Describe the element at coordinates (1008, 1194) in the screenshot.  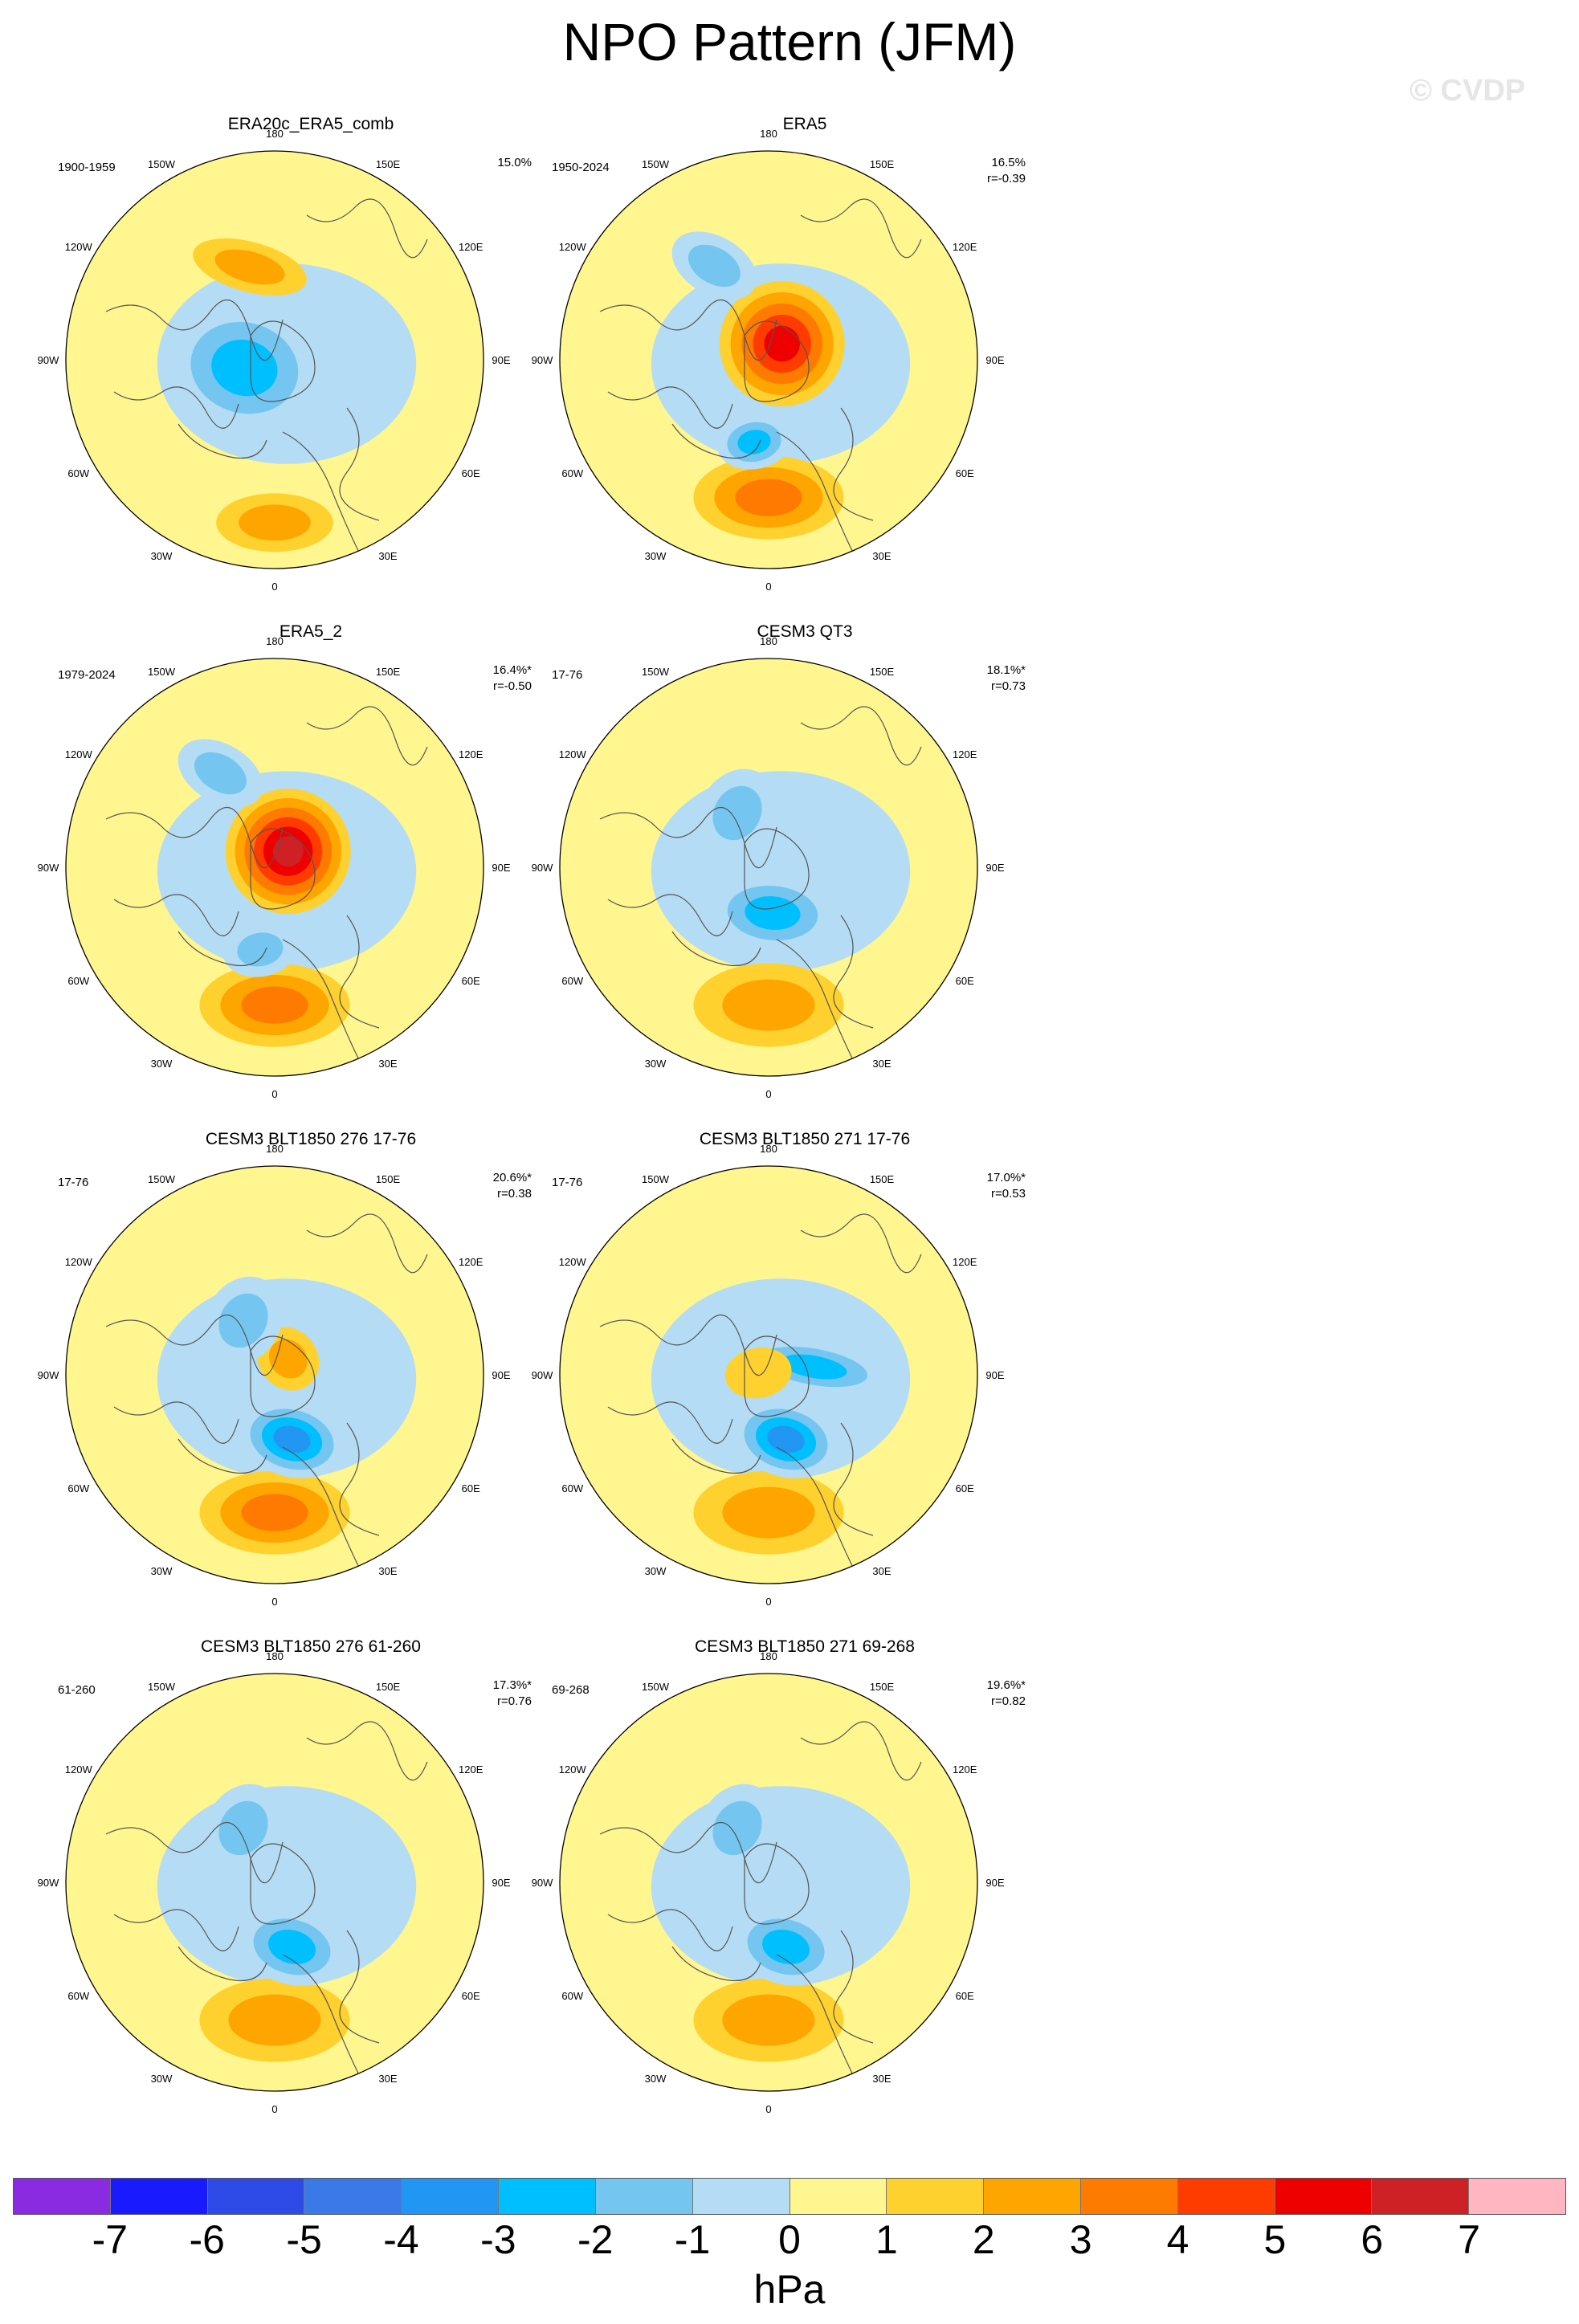
I see `panel-pattern-correlation: r=0.53` at that location.